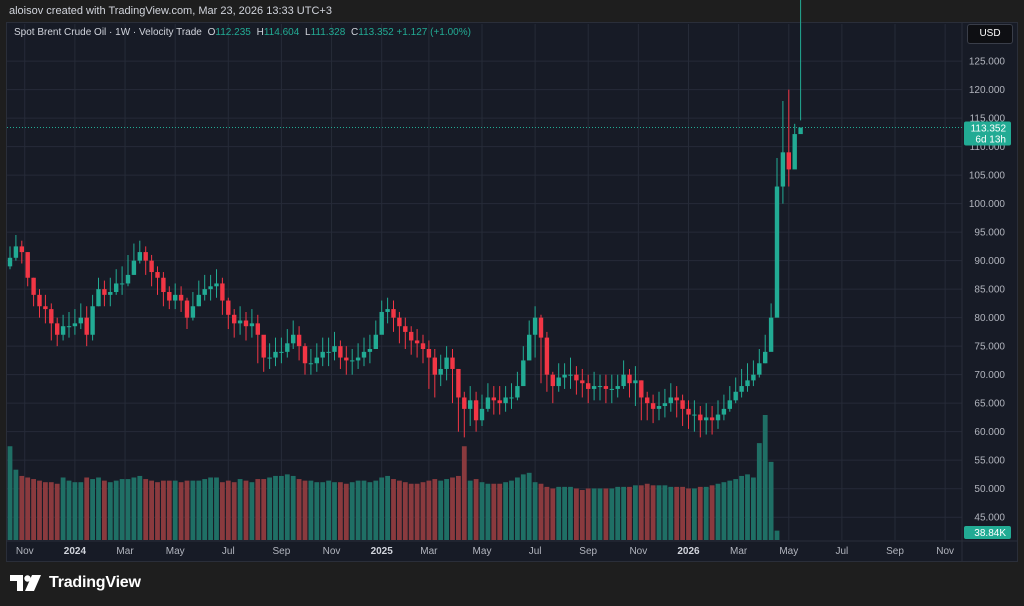 The image size is (1024, 606). Describe the element at coordinates (308, 32) in the screenshot. I see `low-label: L` at that location.